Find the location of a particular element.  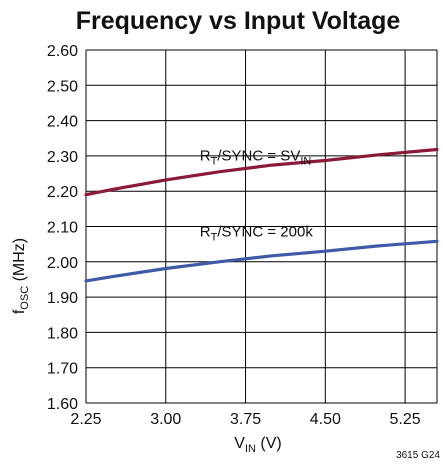

x-tick-label: 3.00 is located at coordinates (165, 419).